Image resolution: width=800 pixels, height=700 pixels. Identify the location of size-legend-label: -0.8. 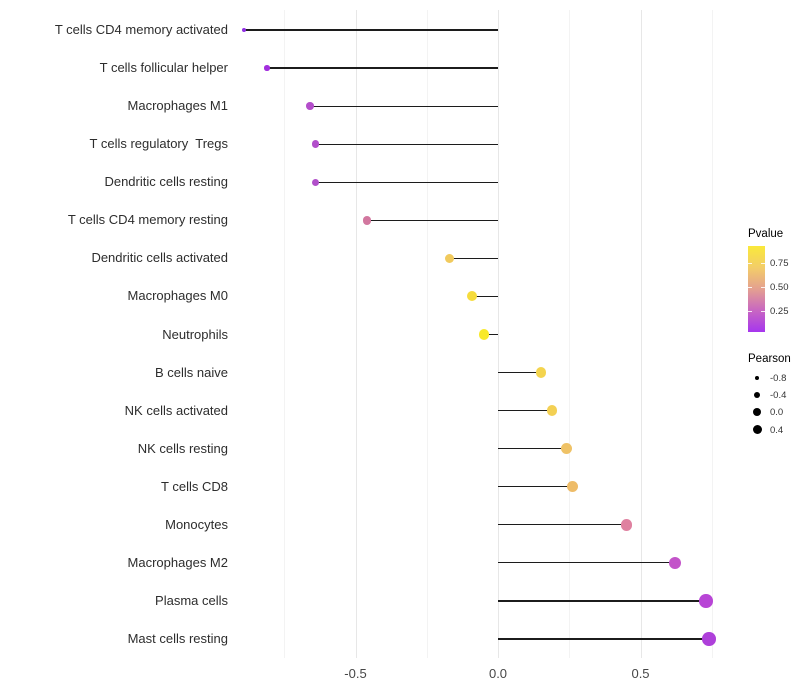
(778, 378).